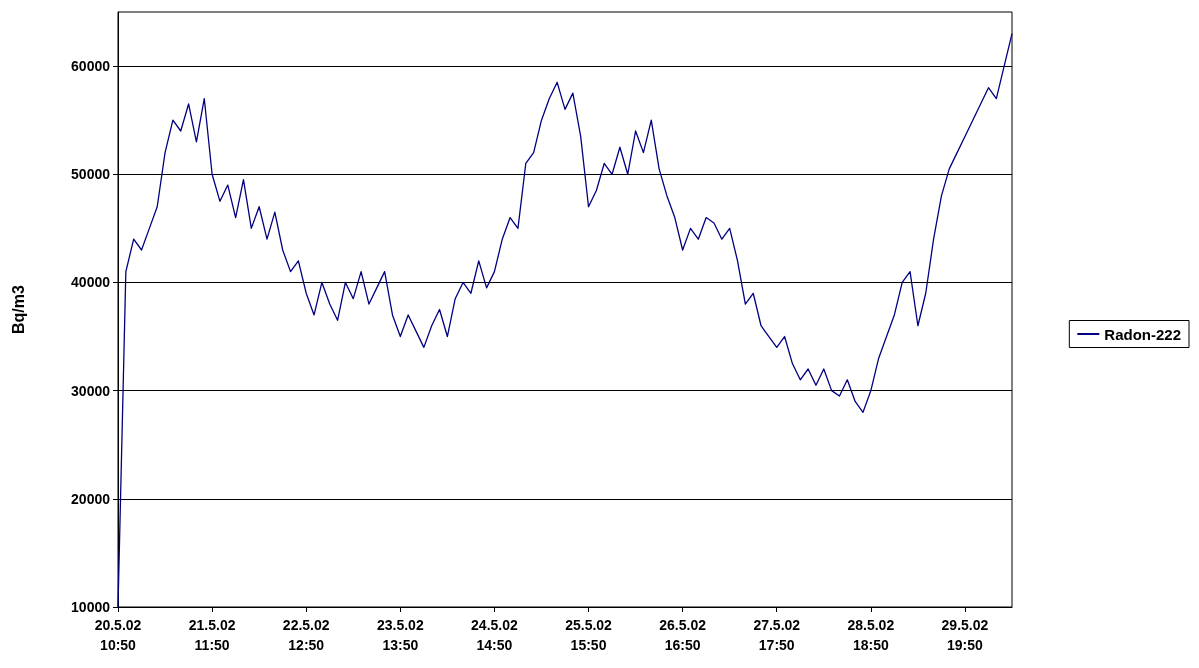 The width and height of the screenshot is (1199, 668). What do you see at coordinates (871, 635) in the screenshot?
I see `x-tick-label: 28.5.02 18:50` at bounding box center [871, 635].